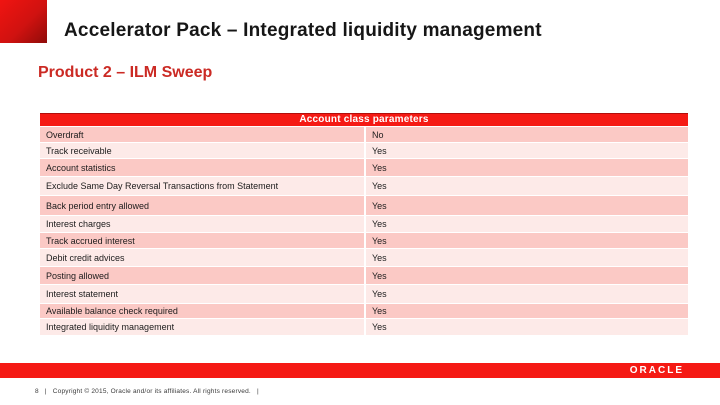  Describe the element at coordinates (37, 391) in the screenshot. I see `page-number: 8` at that location.